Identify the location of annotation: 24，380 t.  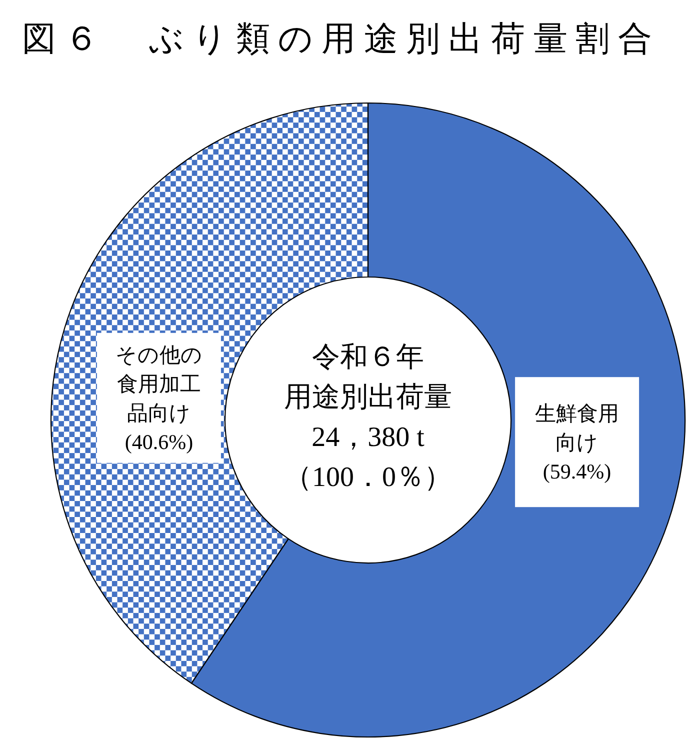
(368, 437).